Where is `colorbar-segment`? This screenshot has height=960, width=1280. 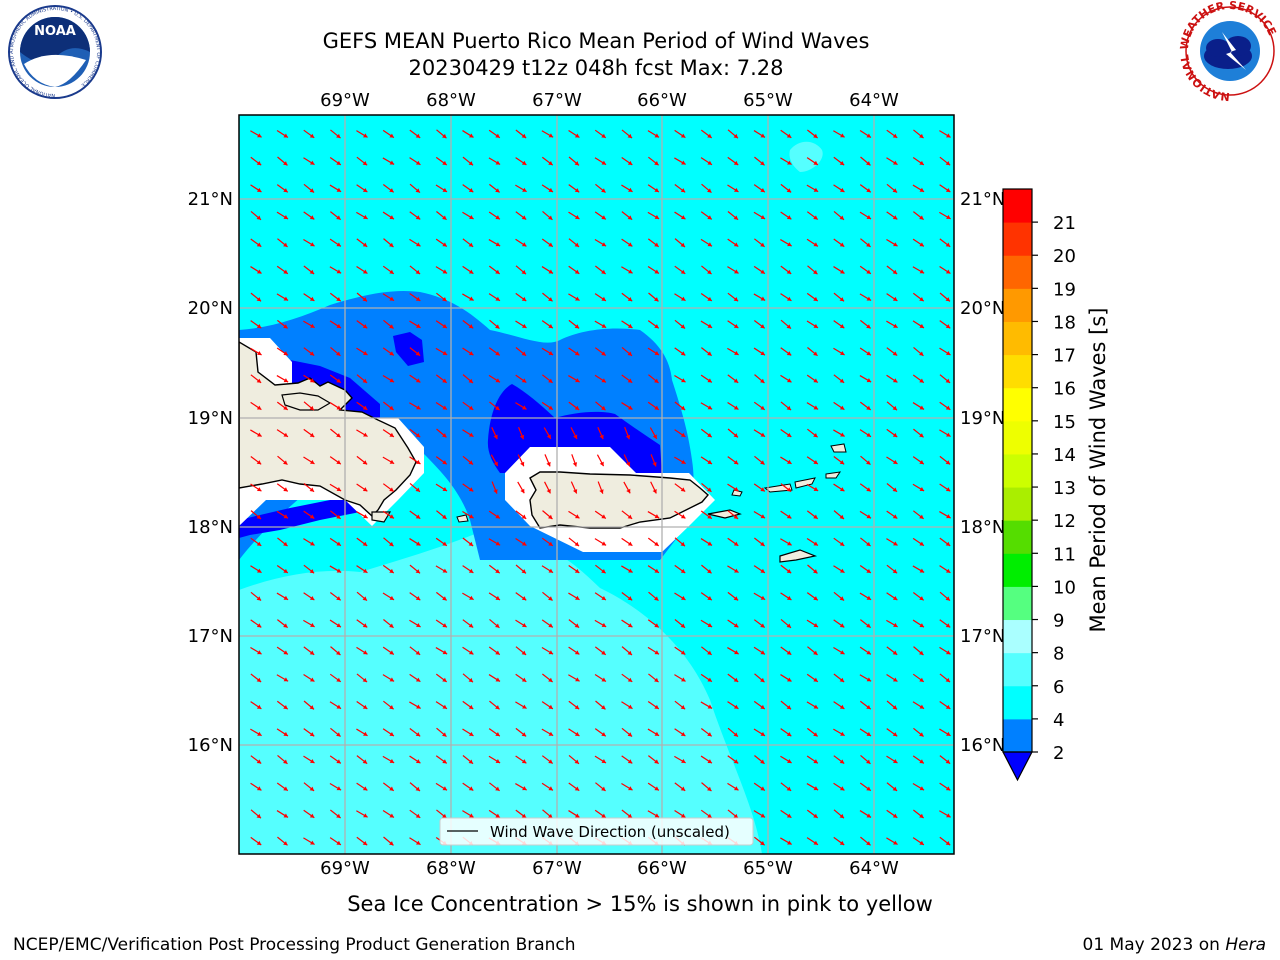
colorbar-segment is located at coordinates (1017, 570).